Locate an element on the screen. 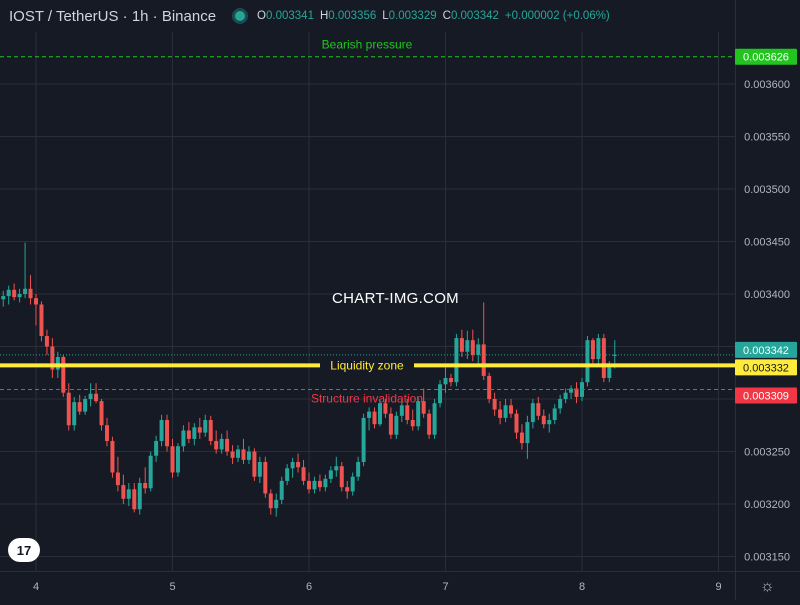 The image size is (800, 605). gear-icon: ☼ is located at coordinates (767, 586).